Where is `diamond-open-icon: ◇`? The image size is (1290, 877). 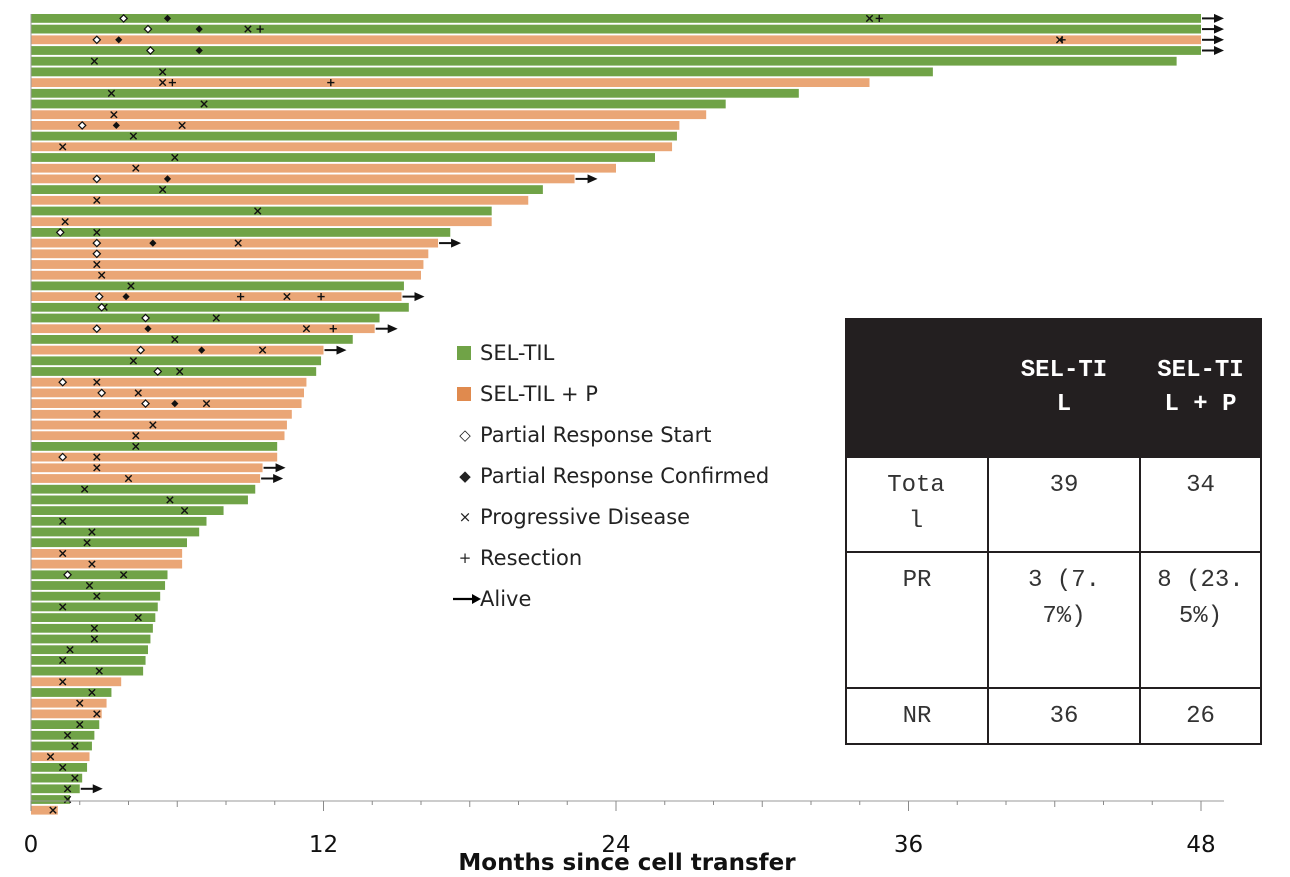
diamond-open-icon: ◇ is located at coordinates (465, 435).